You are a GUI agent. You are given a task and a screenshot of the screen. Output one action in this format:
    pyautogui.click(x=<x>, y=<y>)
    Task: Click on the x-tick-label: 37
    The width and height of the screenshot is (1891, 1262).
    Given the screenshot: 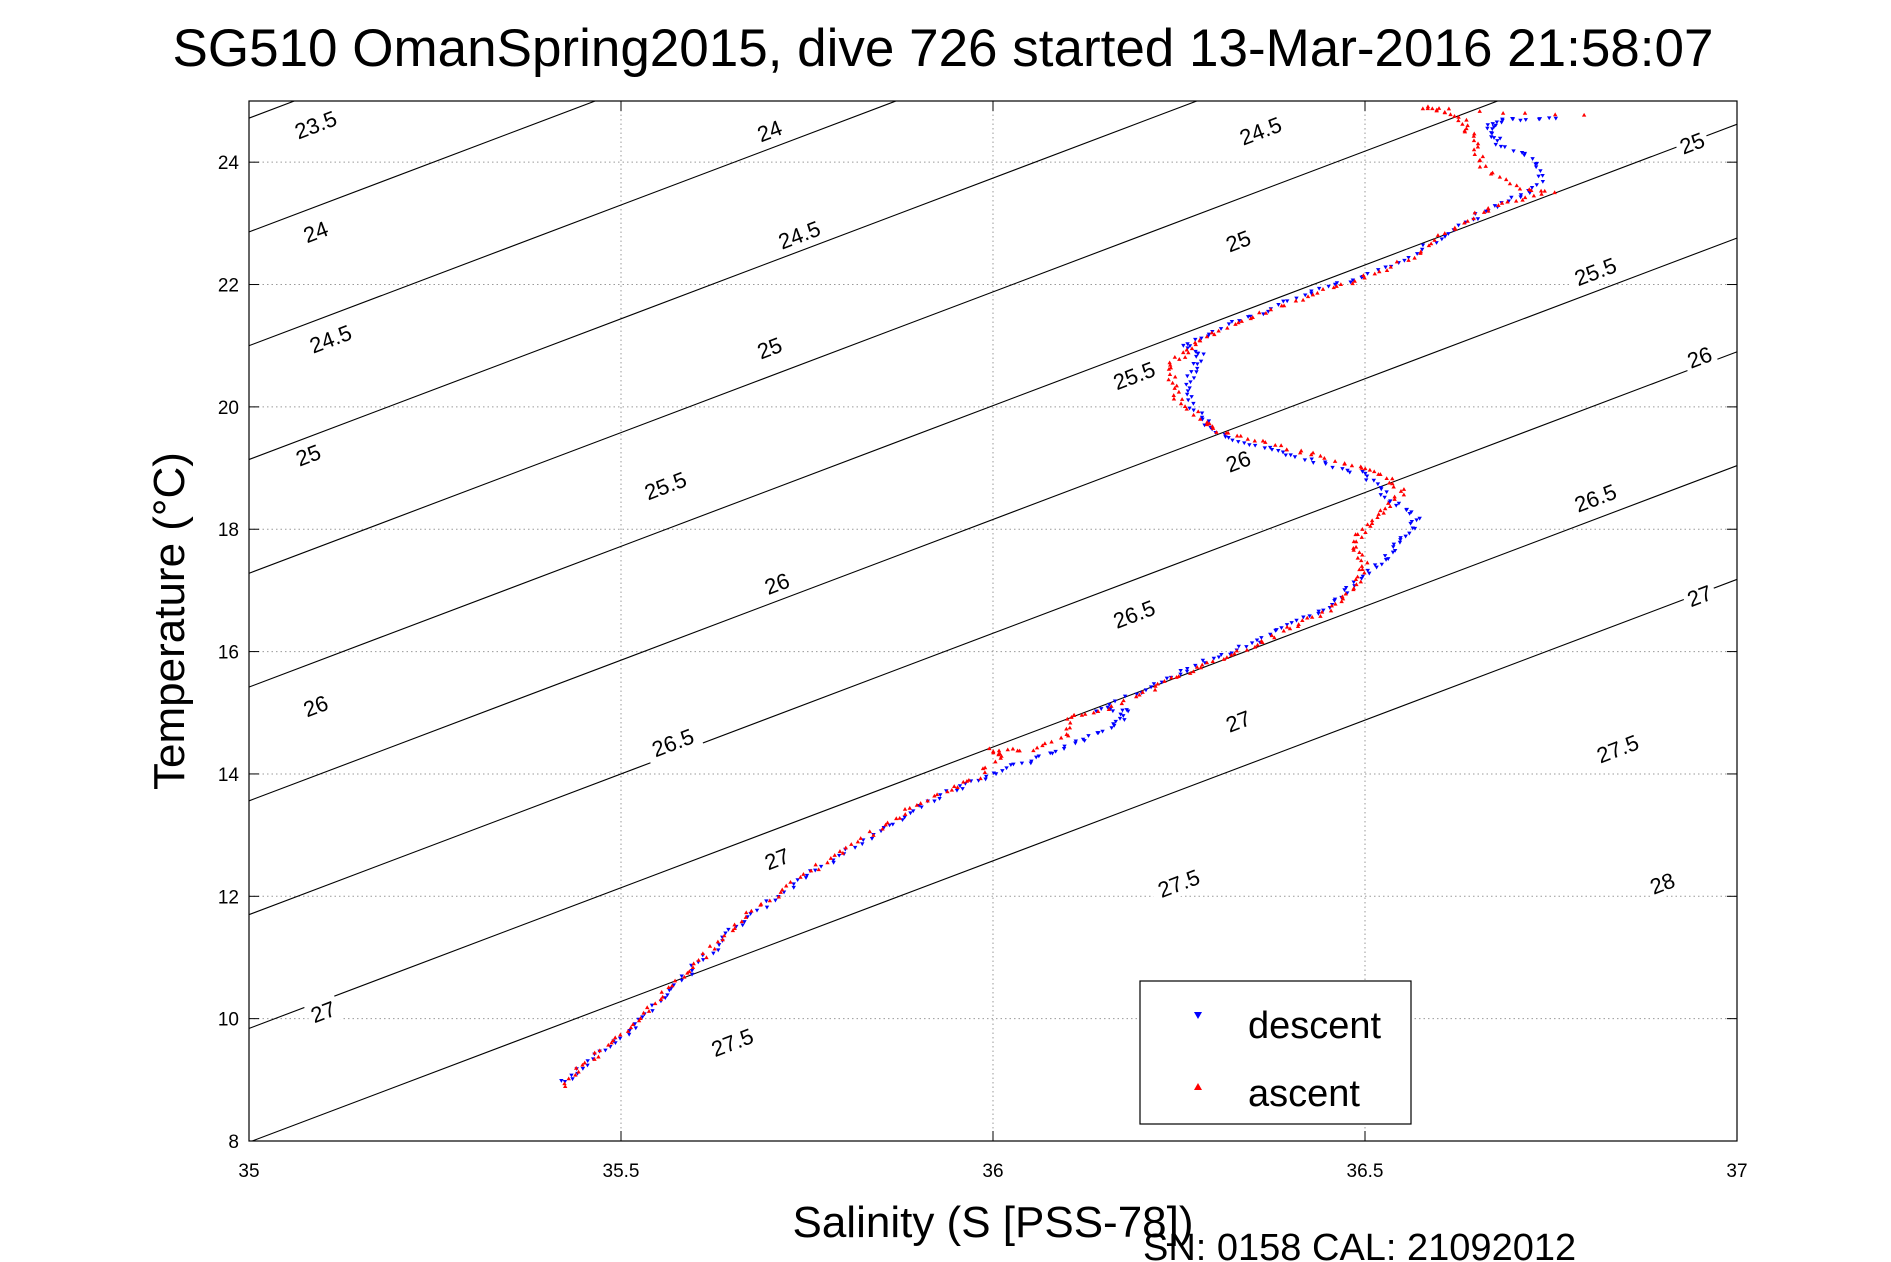 What is the action you would take?
    pyautogui.click(x=1736, y=1171)
    